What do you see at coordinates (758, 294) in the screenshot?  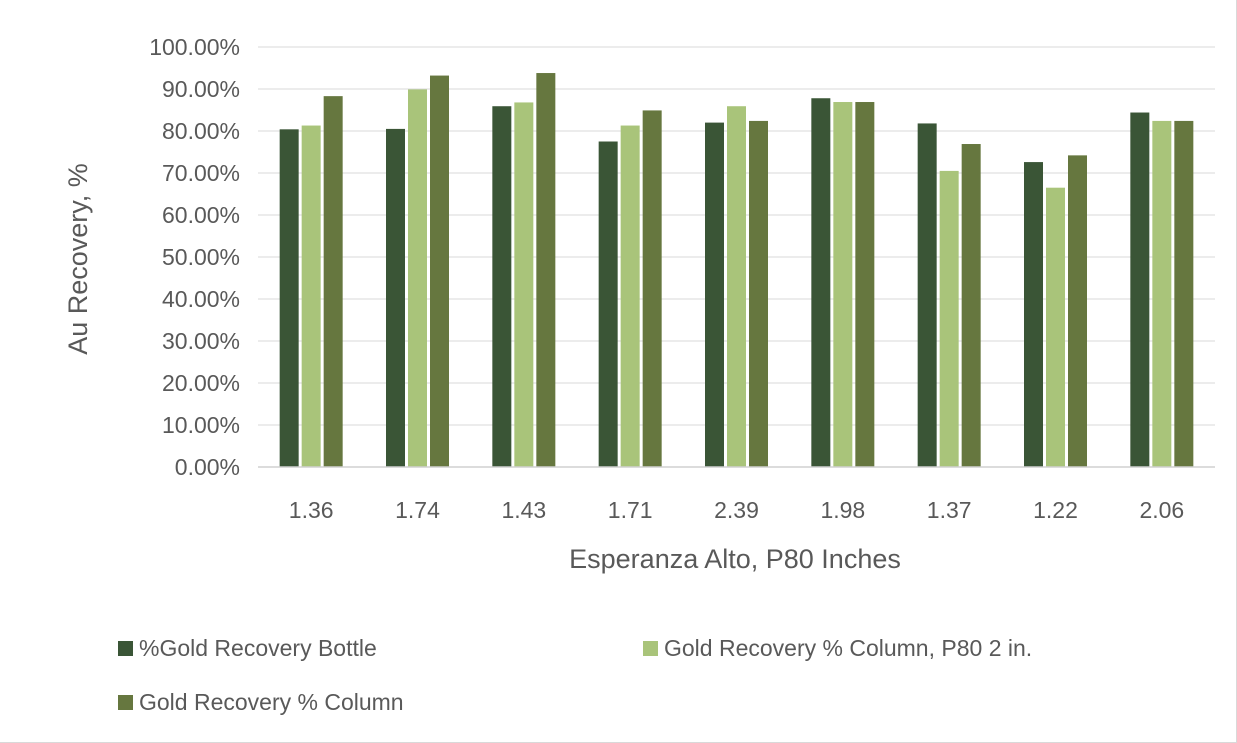 I see `bar-2.39-series-3` at bounding box center [758, 294].